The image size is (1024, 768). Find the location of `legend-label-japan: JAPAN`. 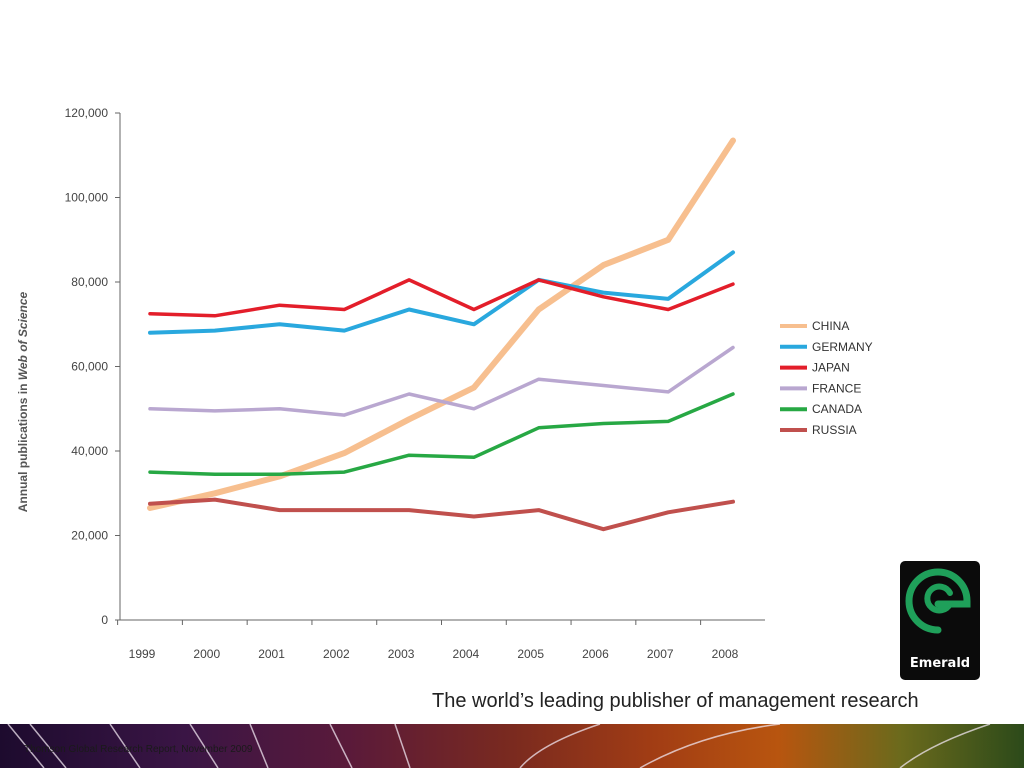

legend-label-japan: JAPAN is located at coordinates (831, 368).